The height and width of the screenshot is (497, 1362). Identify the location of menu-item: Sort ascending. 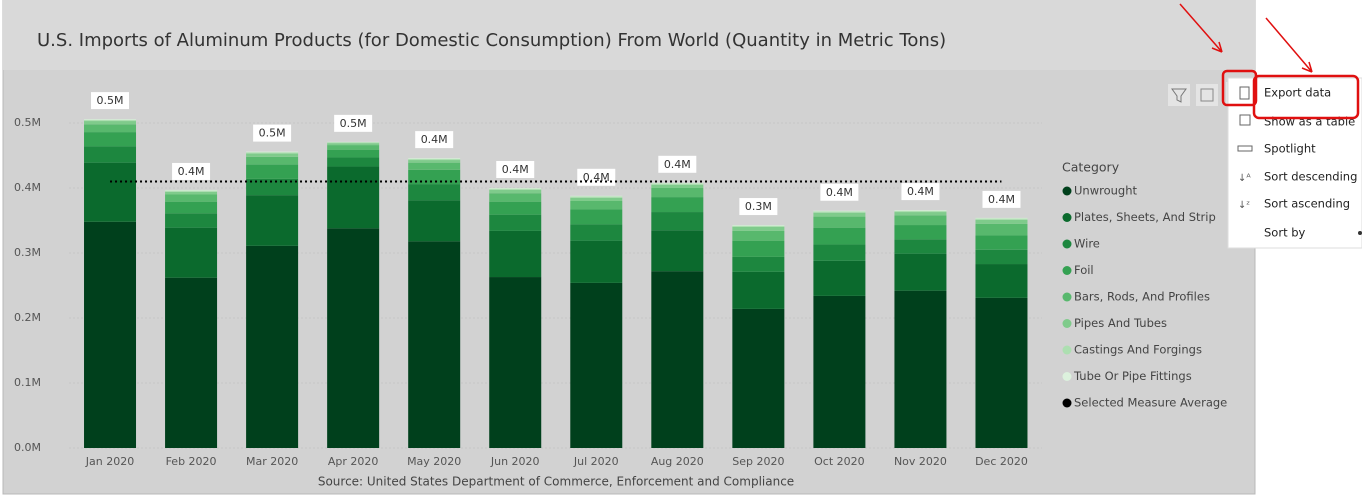
(1307, 204).